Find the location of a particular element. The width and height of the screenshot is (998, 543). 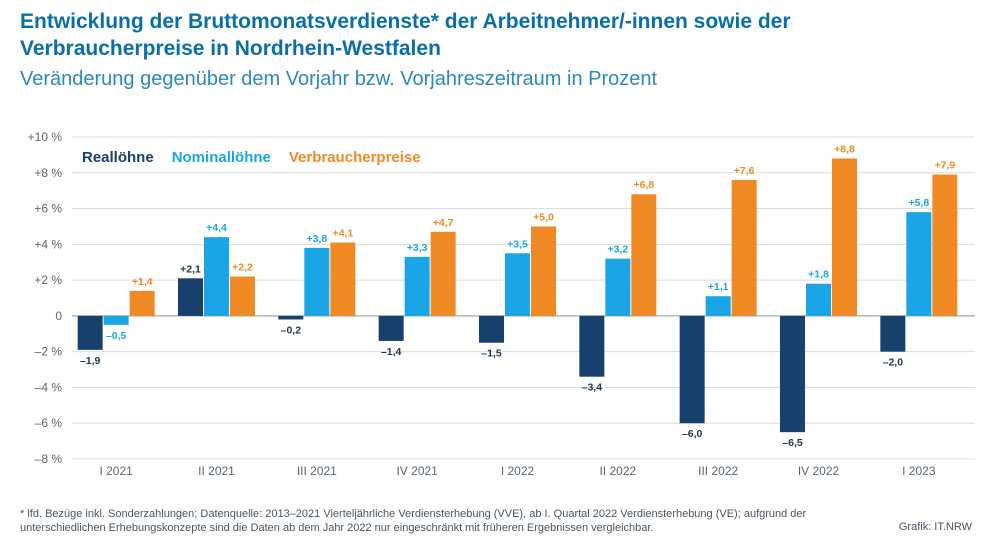

x-tick-label: I 2022 is located at coordinates (518, 471).